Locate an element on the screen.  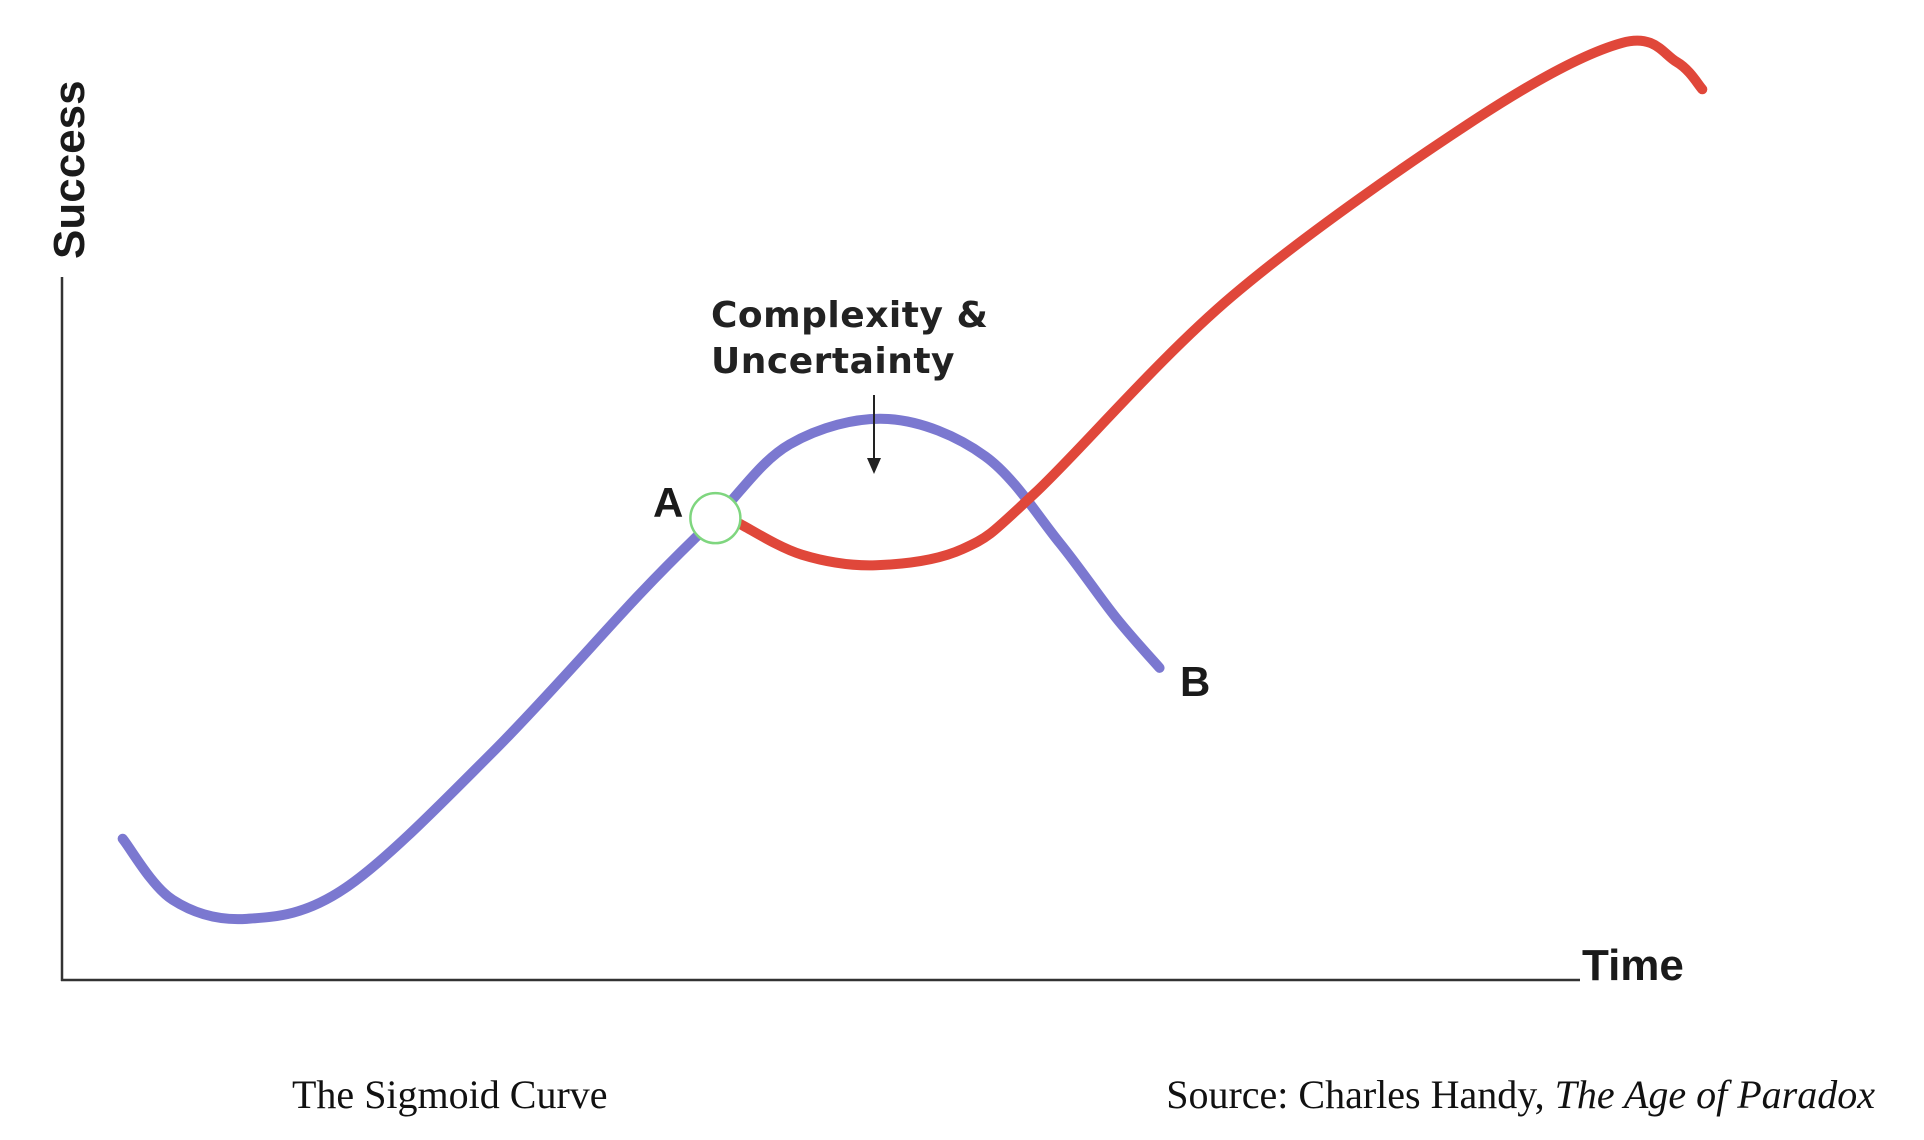
point-a-label: A is located at coordinates (668, 502).